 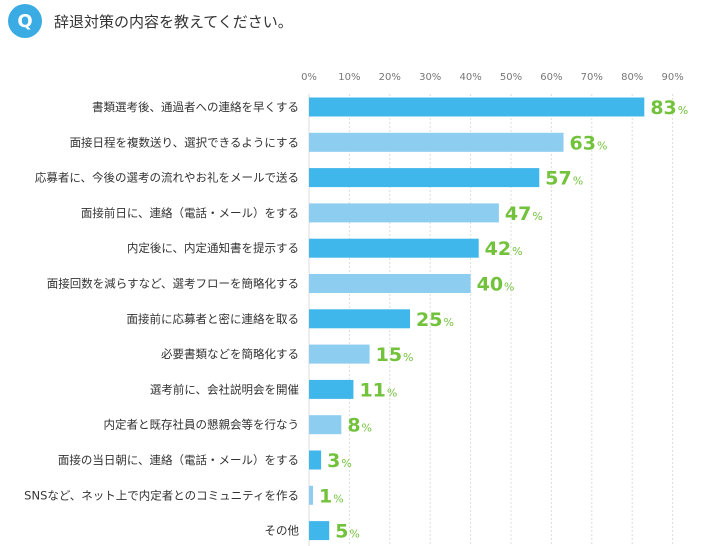 What do you see at coordinates (511, 77) in the screenshot?
I see `tick-label: 50%` at bounding box center [511, 77].